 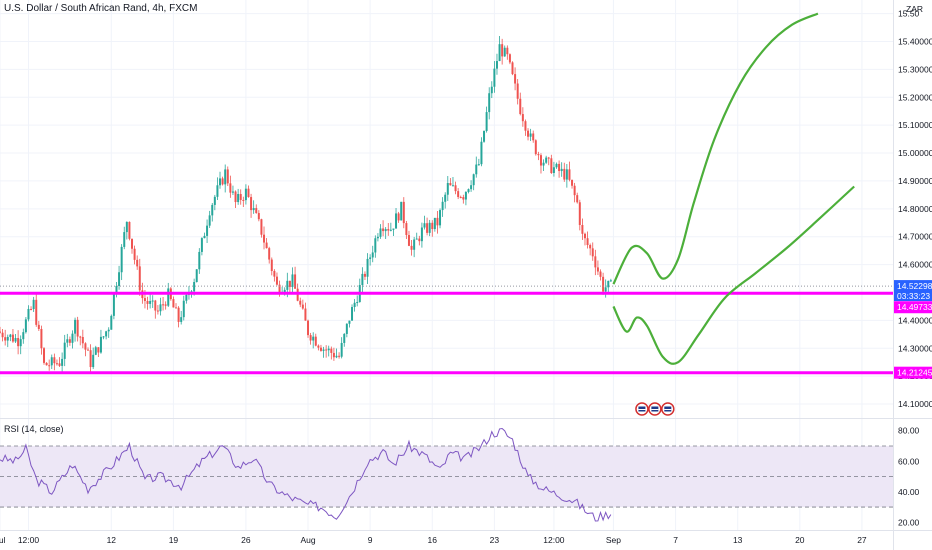 I want to click on price-tick-label: 14.70000, so click(x=915, y=237).